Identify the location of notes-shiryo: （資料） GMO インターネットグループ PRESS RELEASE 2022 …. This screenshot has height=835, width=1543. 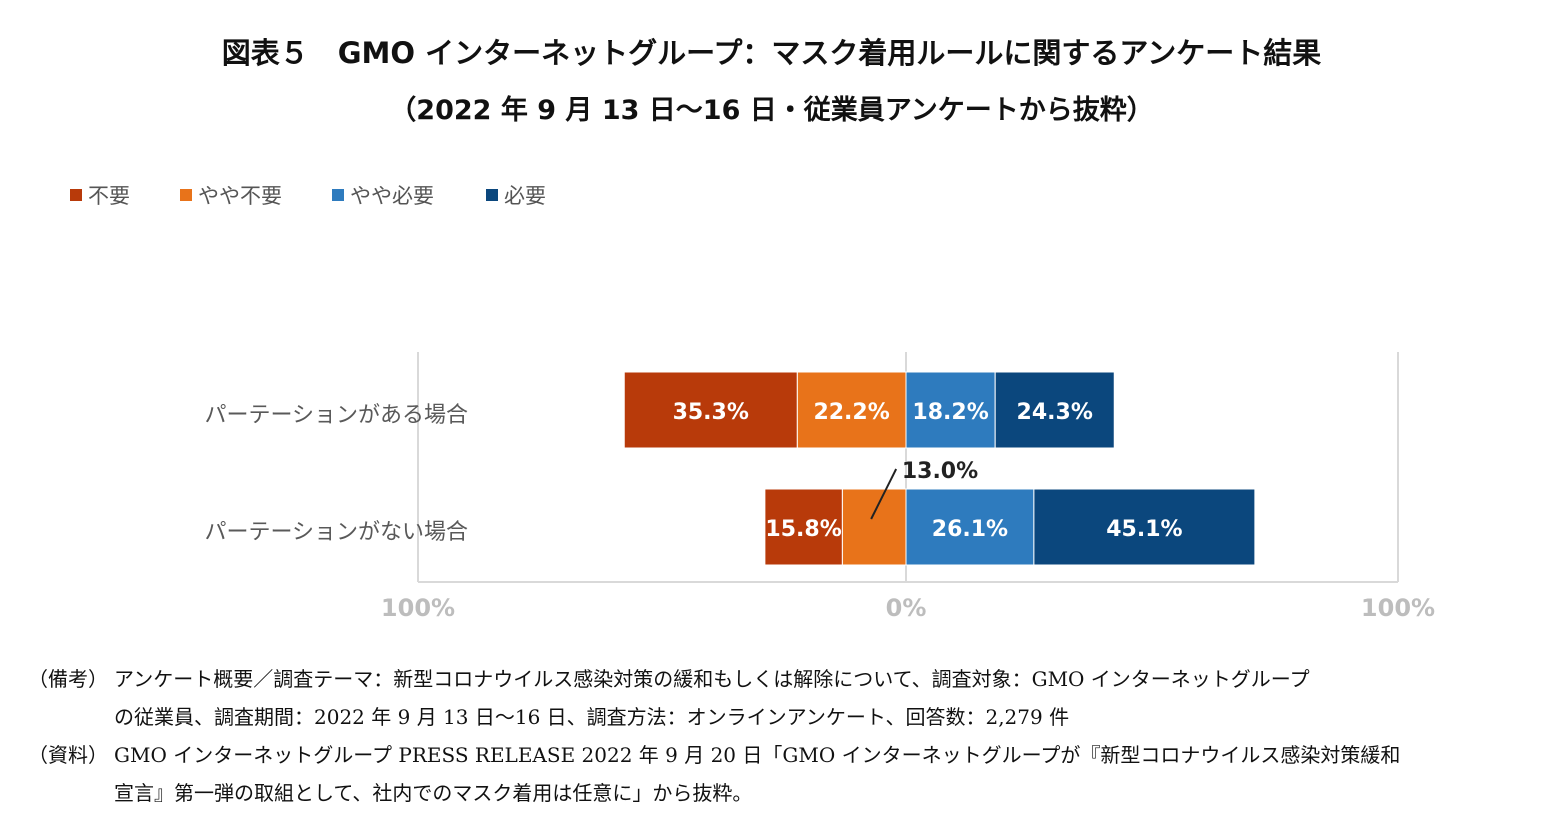
(766, 774).